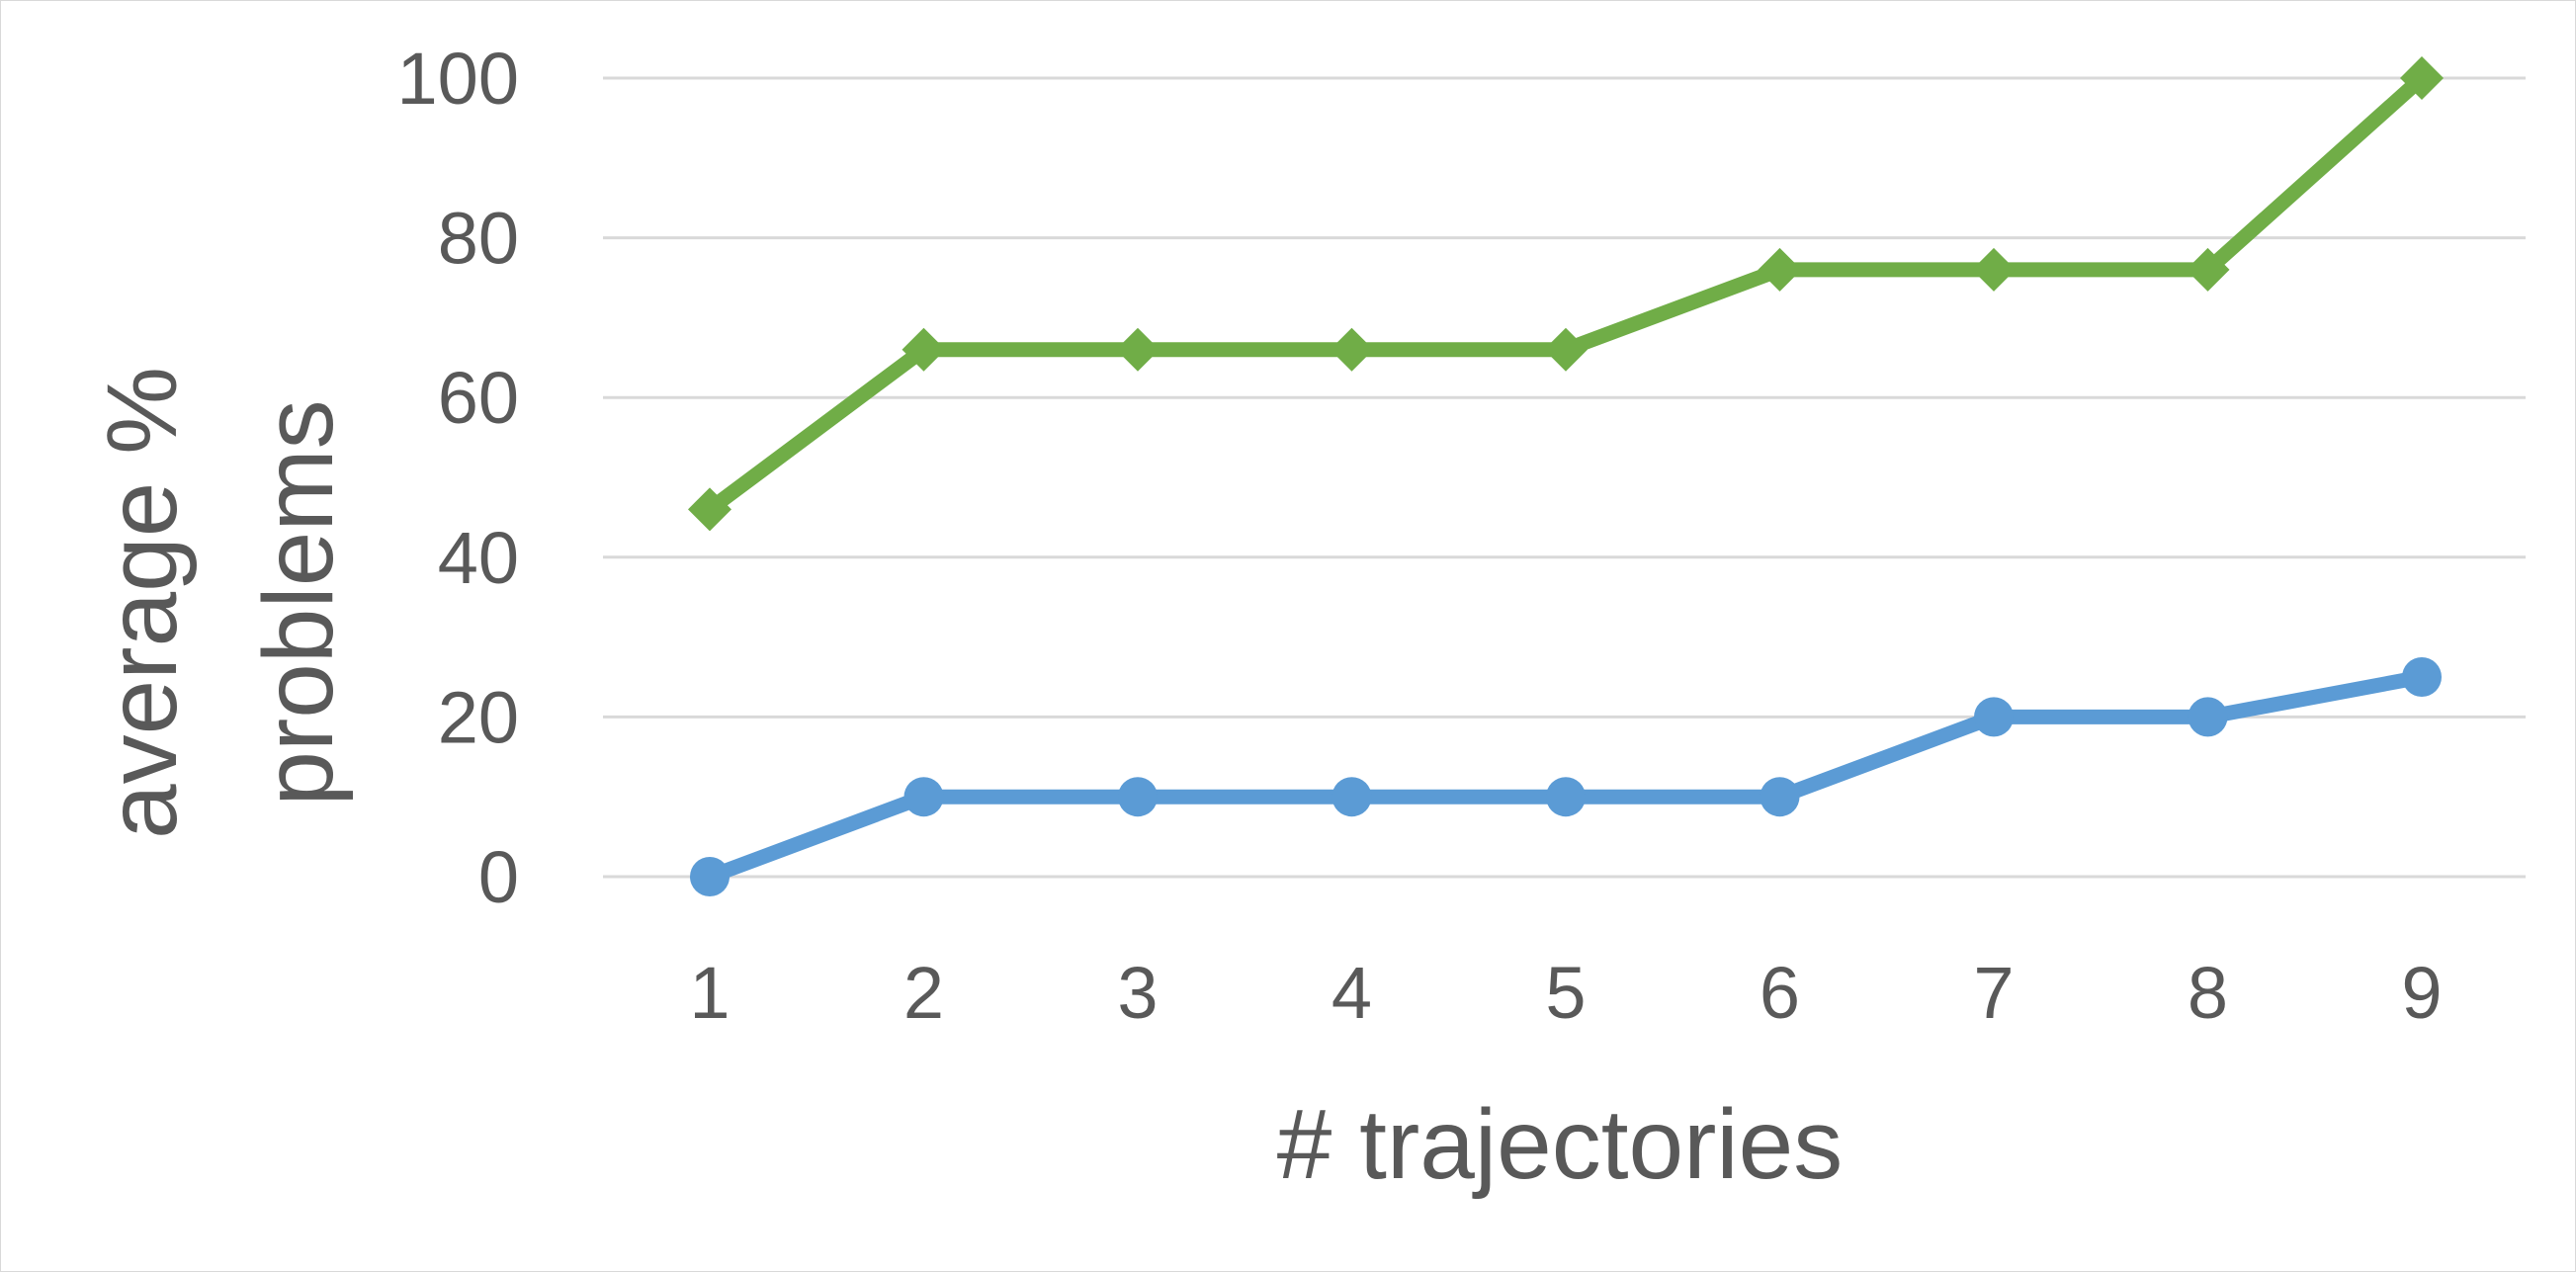 Image resolution: width=2576 pixels, height=1272 pixels. Describe the element at coordinates (2421, 993) in the screenshot. I see `x-tick-label: 9` at that location.